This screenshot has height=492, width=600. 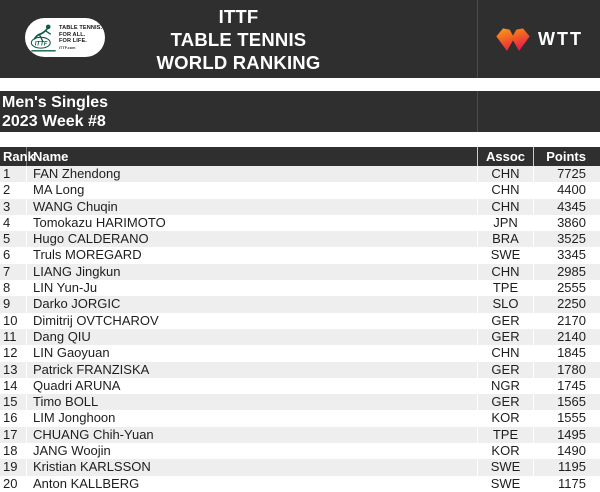 What do you see at coordinates (566, 435) in the screenshot?
I see `points-cell: 1495` at bounding box center [566, 435].